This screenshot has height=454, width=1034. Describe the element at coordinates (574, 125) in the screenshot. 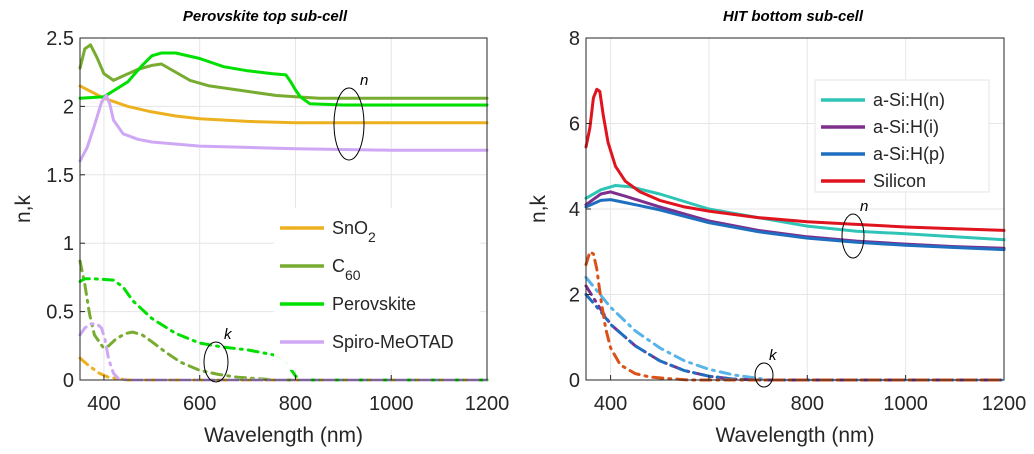

I see `y-tick-label: 6` at that location.